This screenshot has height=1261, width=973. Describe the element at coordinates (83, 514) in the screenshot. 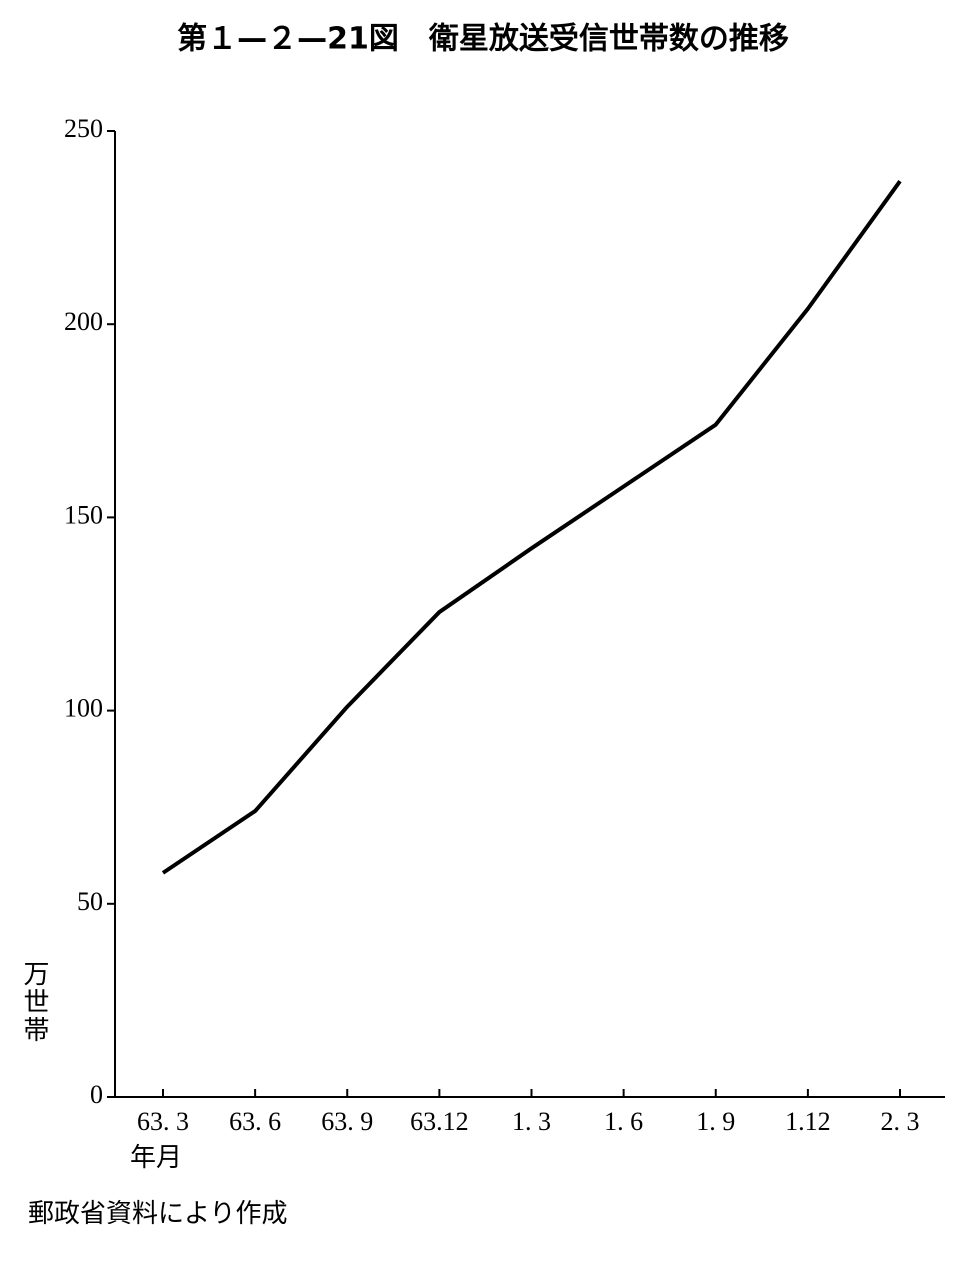

I see `y-tick-label: 150` at that location.